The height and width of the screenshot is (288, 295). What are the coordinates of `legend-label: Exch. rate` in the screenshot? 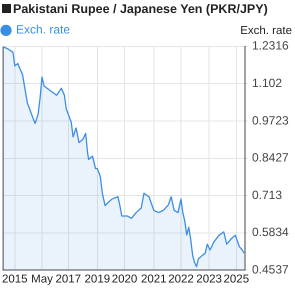 It's located at (43, 29).